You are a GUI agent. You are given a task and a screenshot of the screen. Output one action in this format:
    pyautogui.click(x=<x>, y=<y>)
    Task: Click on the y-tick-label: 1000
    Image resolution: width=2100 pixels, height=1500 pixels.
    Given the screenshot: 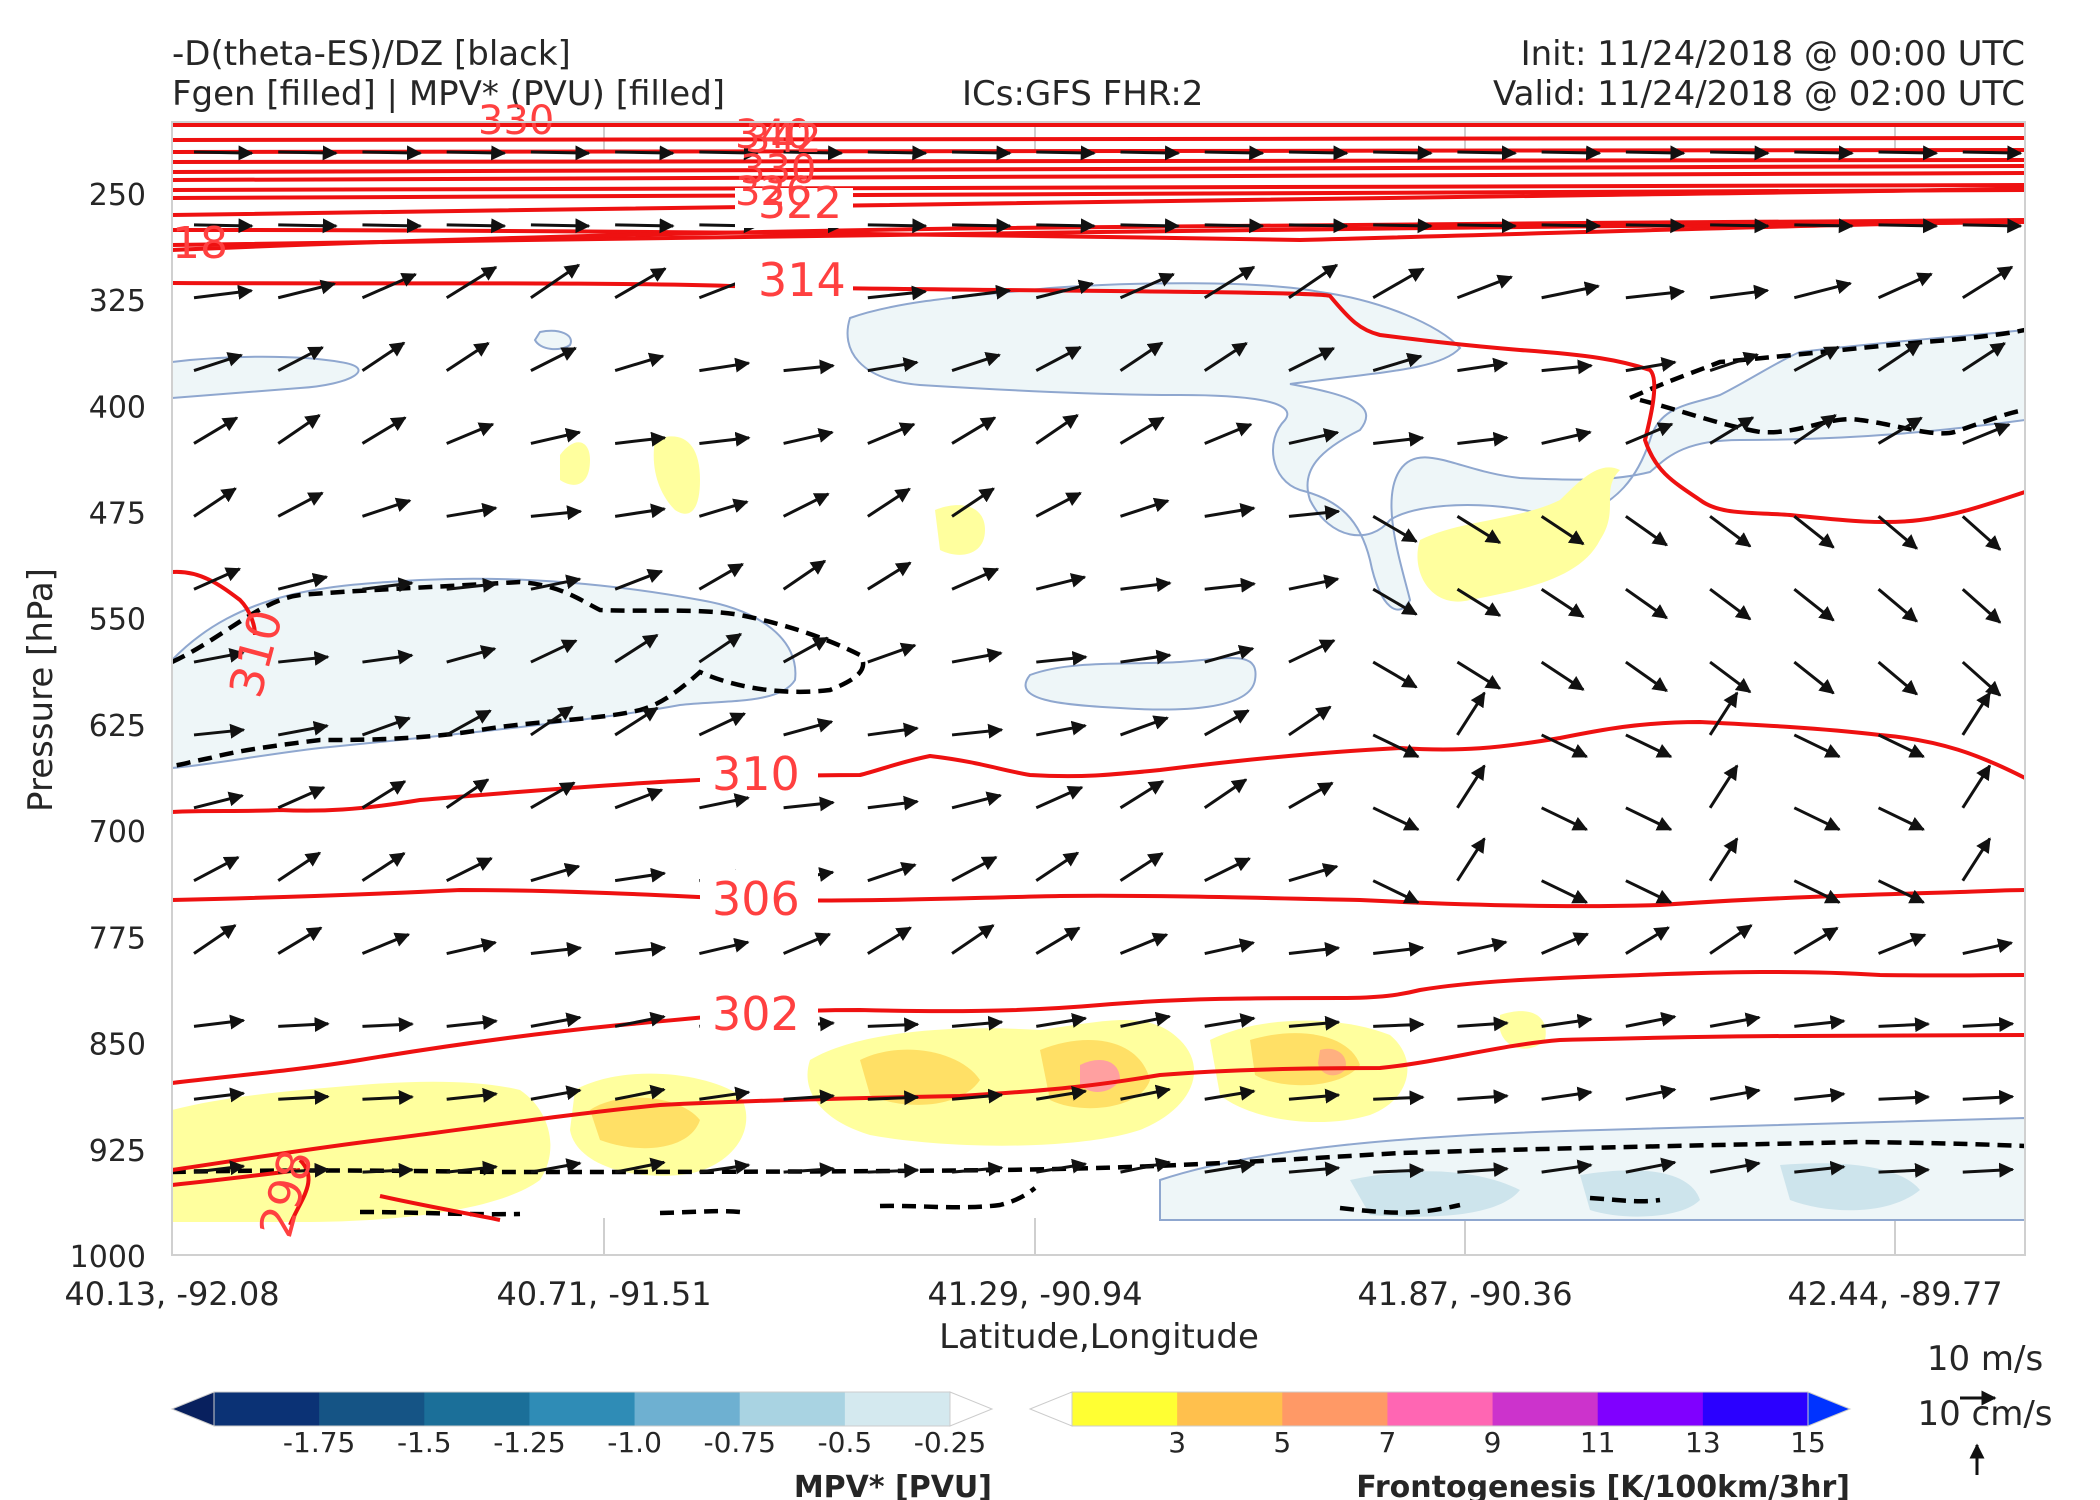 What is the action you would take?
    pyautogui.click(x=108, y=1257)
    